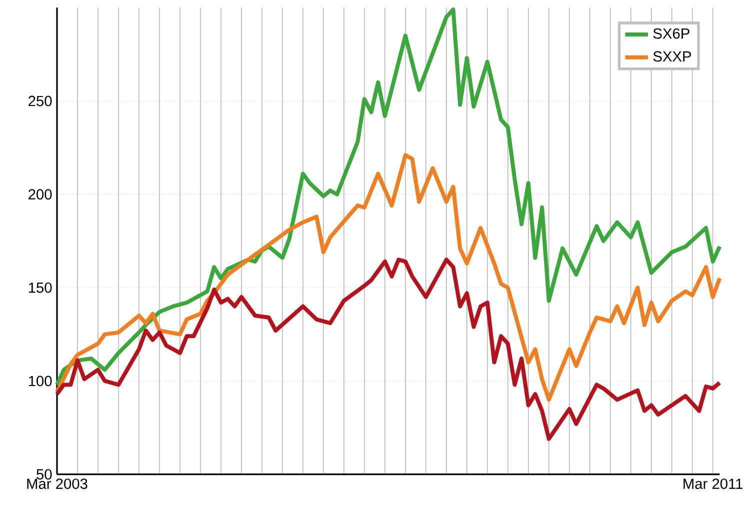 The image size is (752, 513). Describe the element at coordinates (57, 483) in the screenshot. I see `x-tick-label: Mar 2003` at that location.